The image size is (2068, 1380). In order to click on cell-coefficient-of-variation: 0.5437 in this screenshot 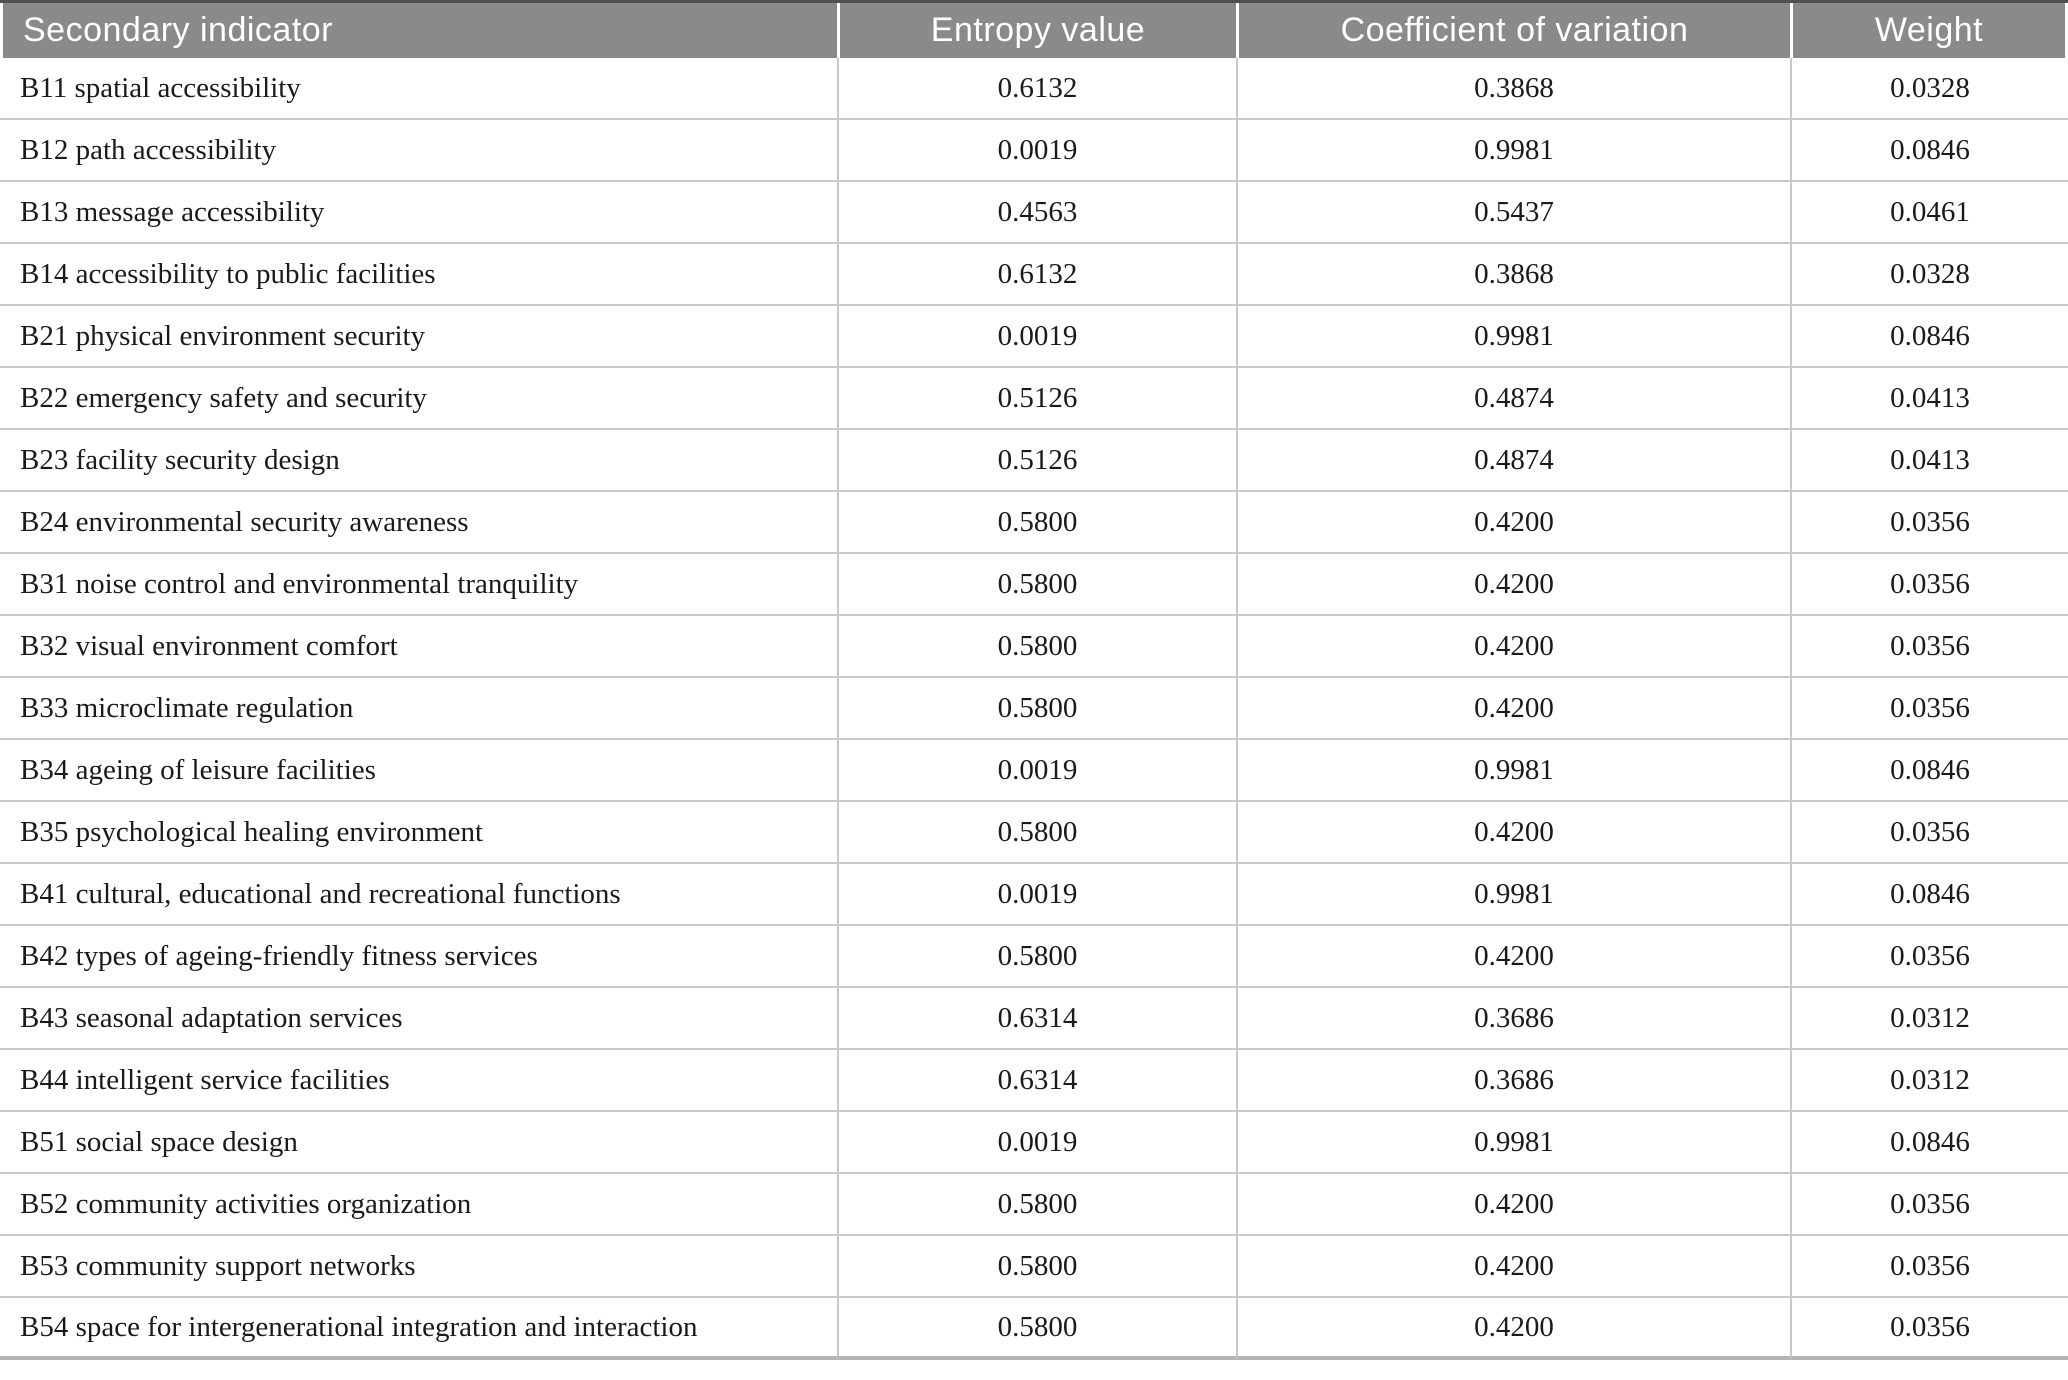, I will do `click(1513, 213)`.